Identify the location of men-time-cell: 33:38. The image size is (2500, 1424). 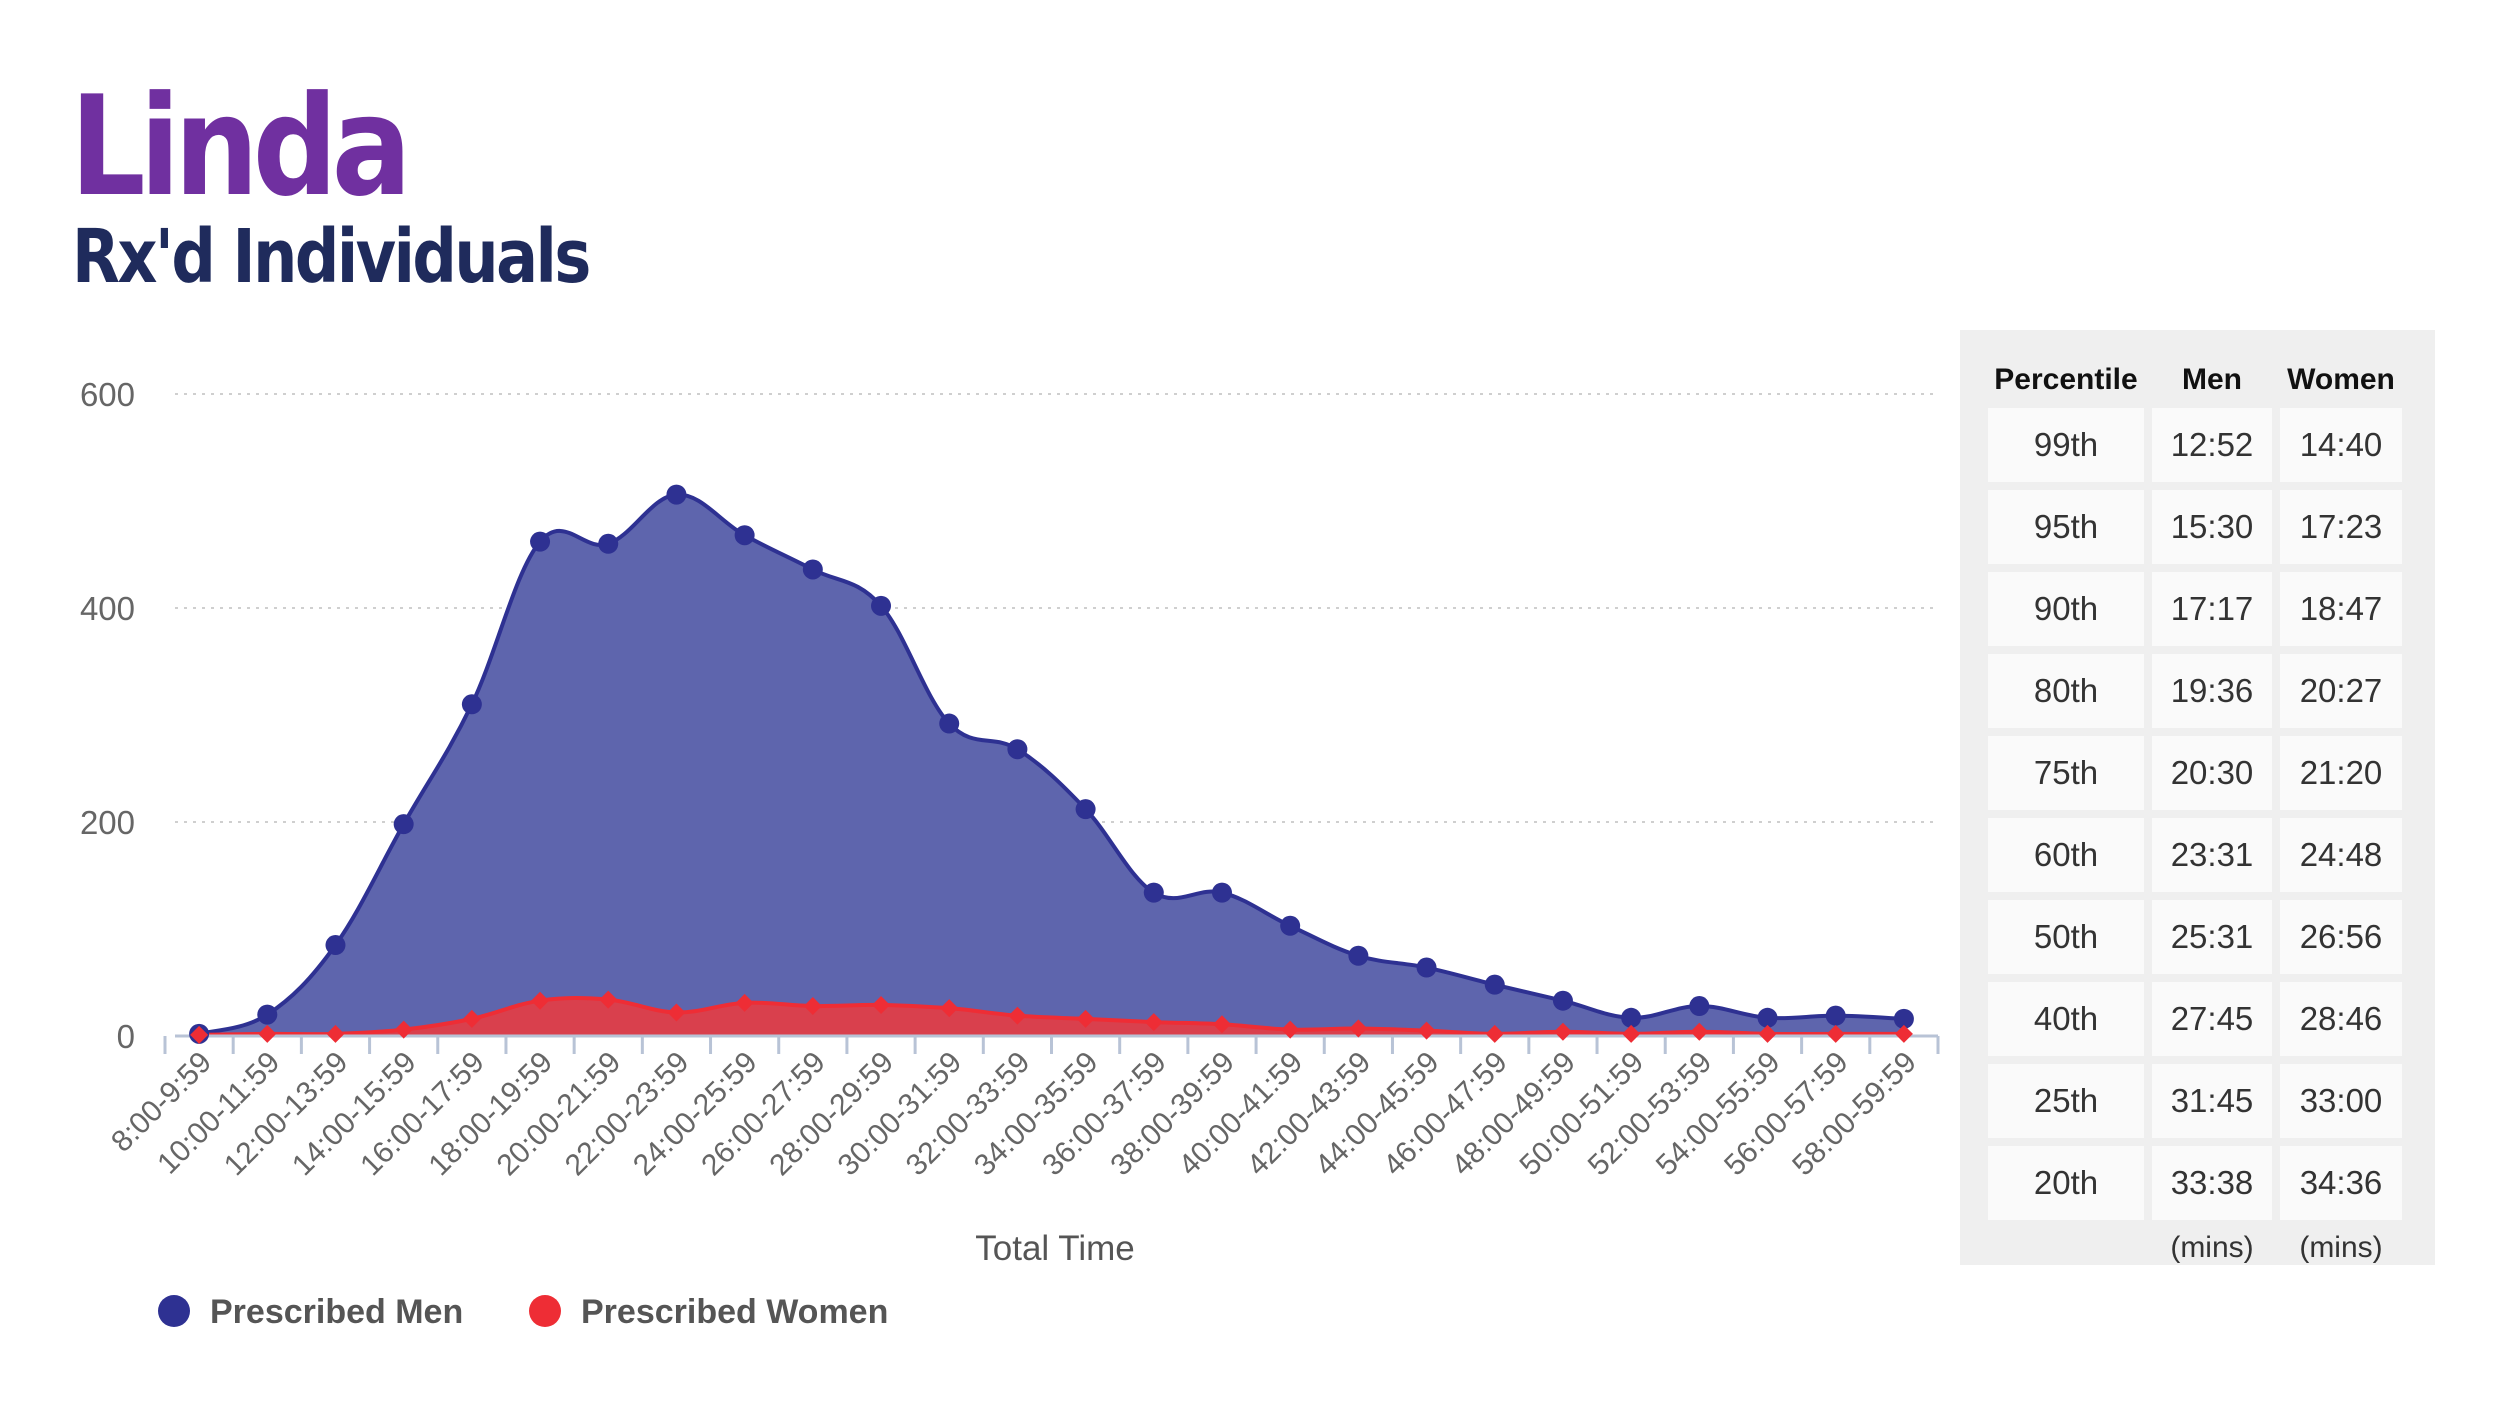
(2212, 1183).